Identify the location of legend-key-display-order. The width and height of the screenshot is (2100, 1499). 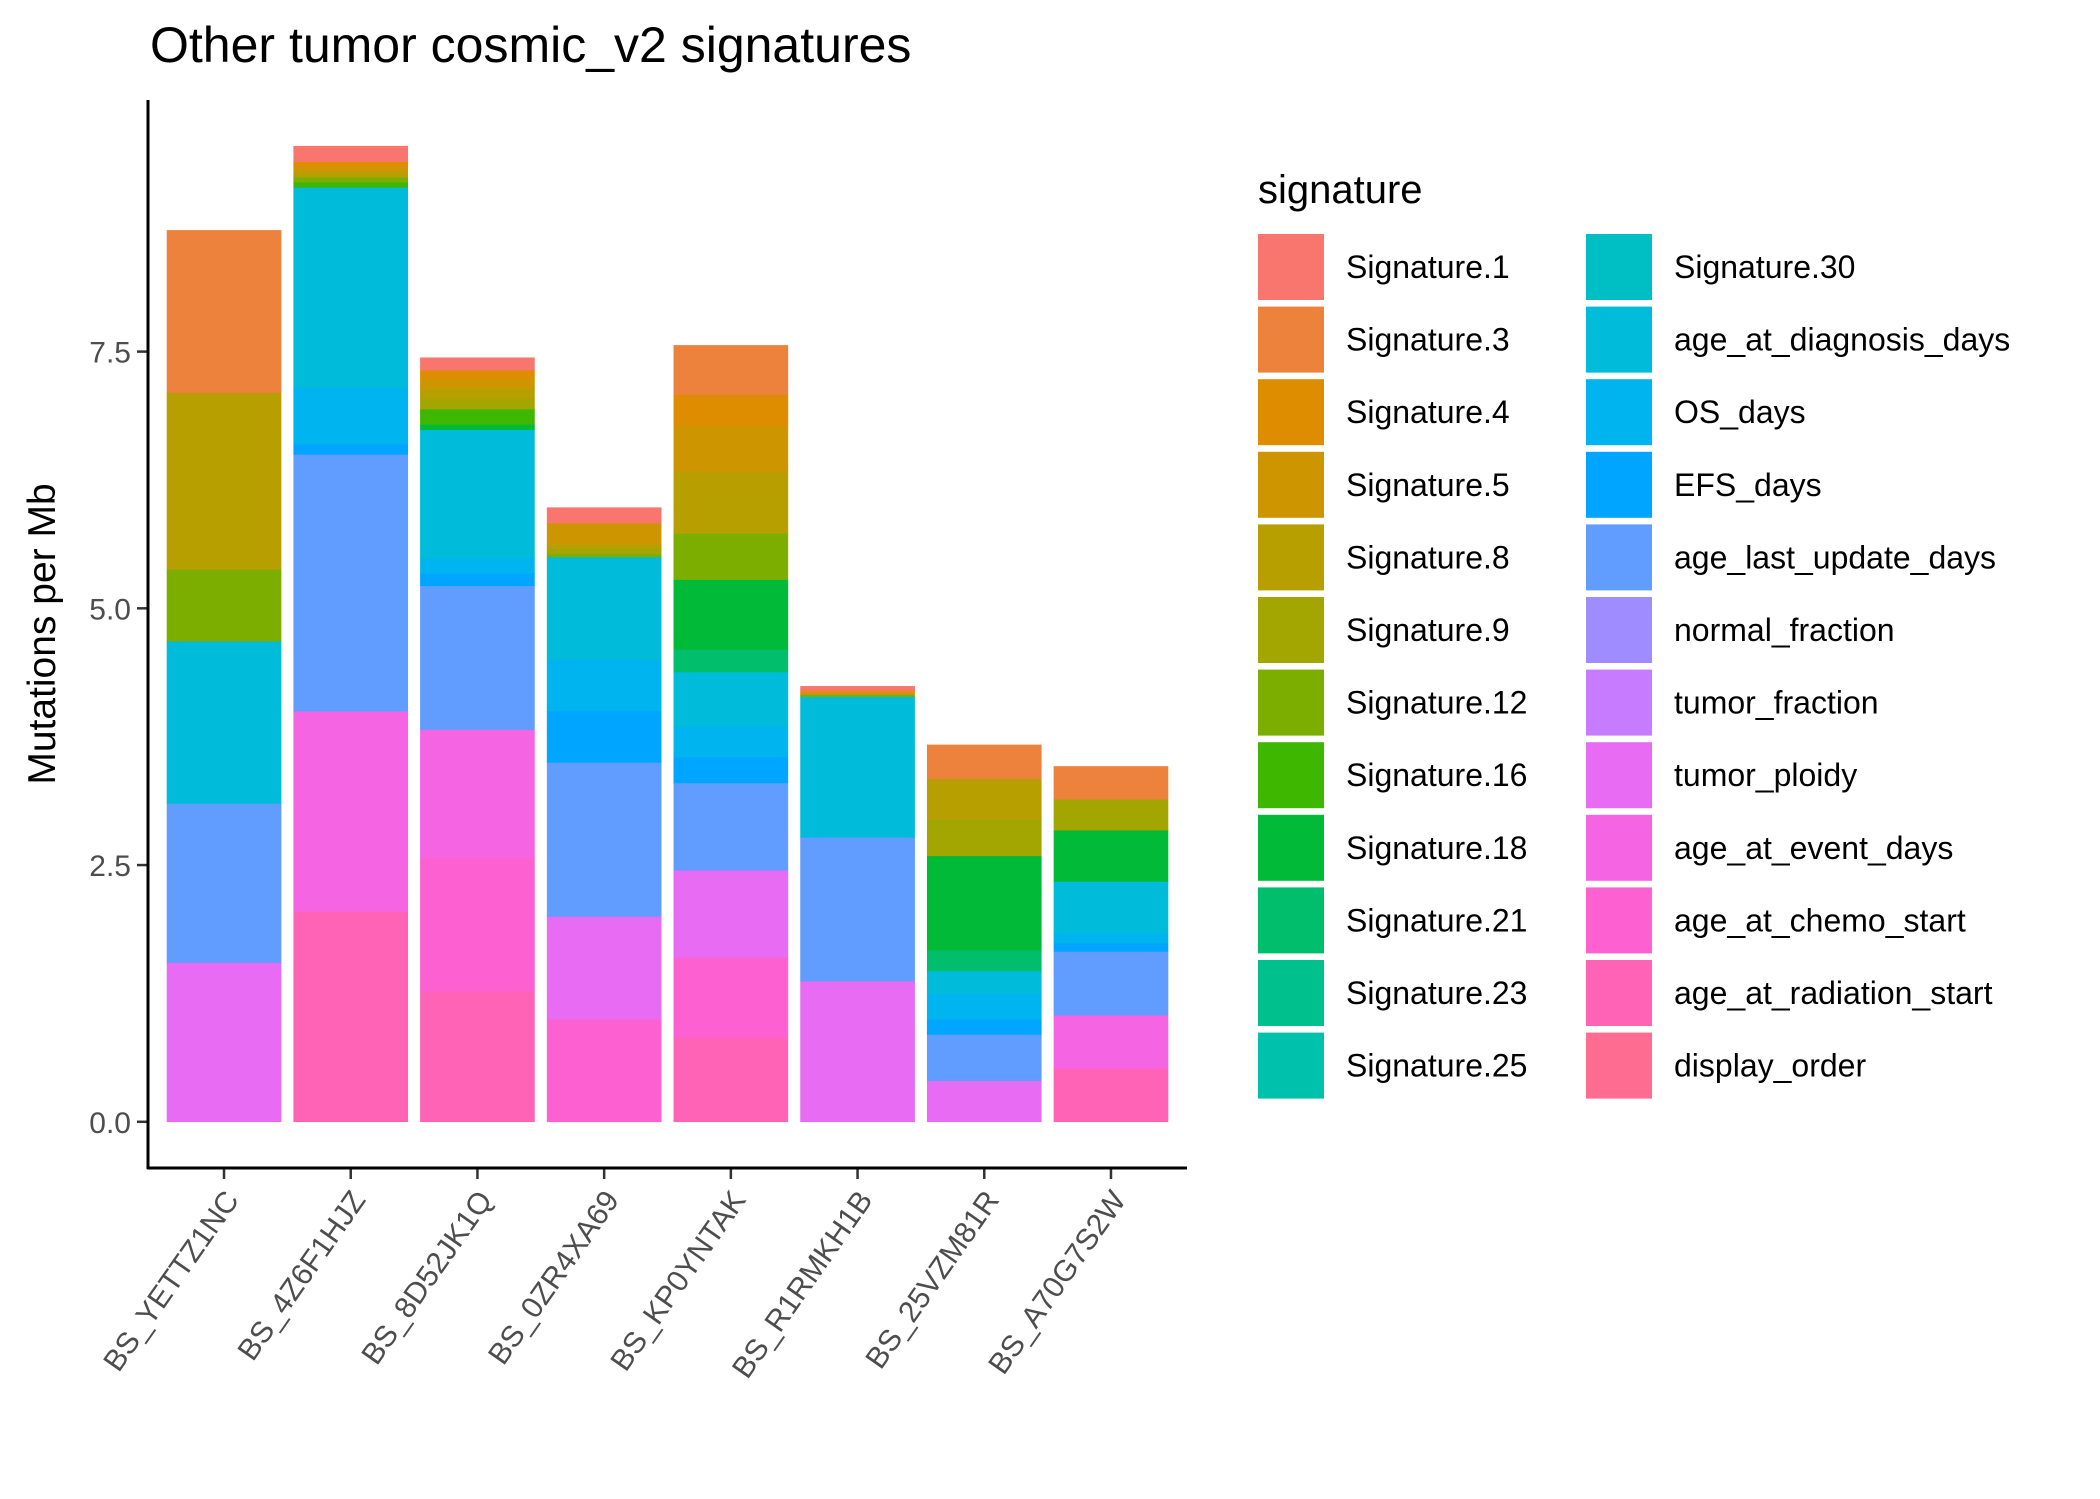
(1619, 1065).